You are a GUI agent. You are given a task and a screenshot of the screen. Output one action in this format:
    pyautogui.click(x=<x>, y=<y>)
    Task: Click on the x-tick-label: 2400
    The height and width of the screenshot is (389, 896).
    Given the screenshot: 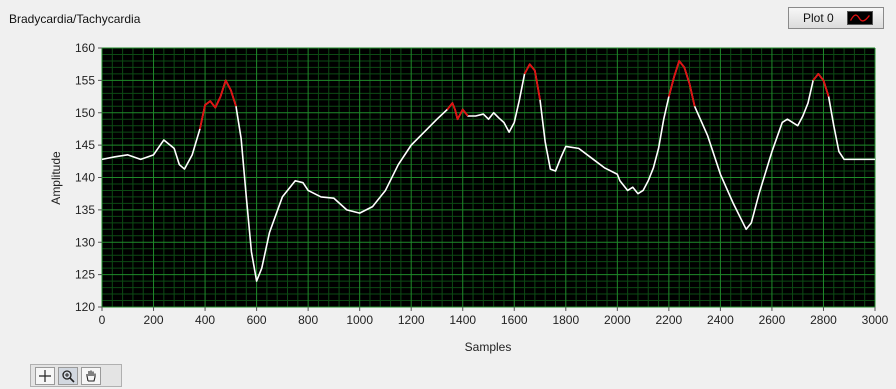 What is the action you would take?
    pyautogui.click(x=720, y=320)
    